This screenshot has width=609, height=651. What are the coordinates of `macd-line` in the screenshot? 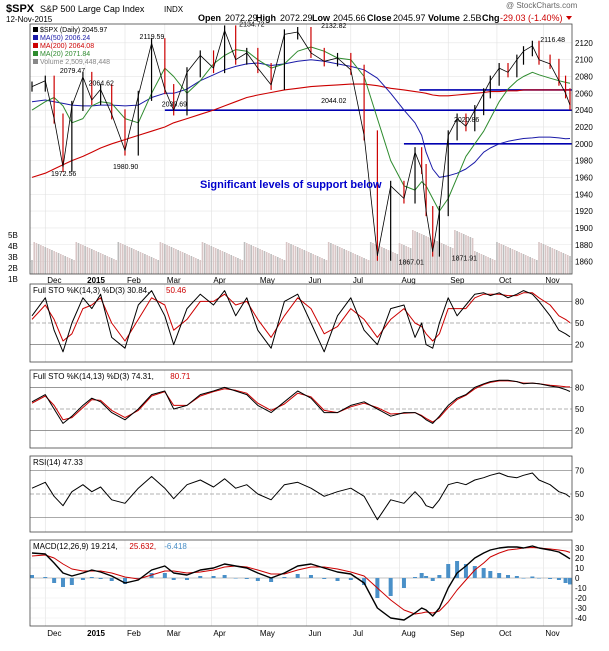 It's located at (301, 583).